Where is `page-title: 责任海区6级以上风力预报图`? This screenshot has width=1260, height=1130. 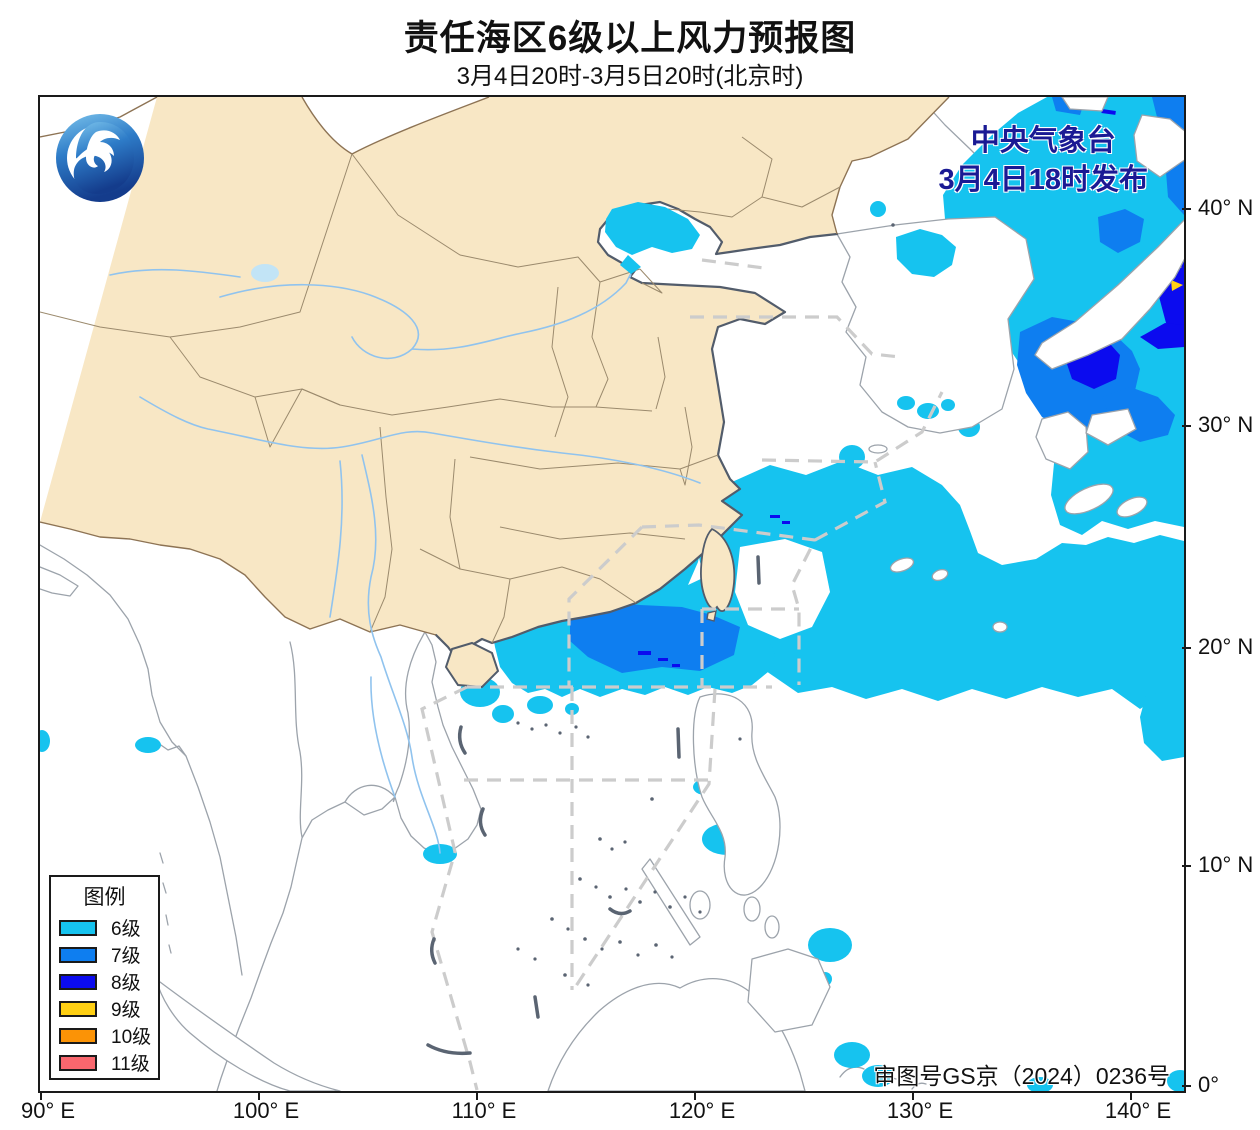
page-title: 责任海区6级以上风力预报图 is located at coordinates (630, 38).